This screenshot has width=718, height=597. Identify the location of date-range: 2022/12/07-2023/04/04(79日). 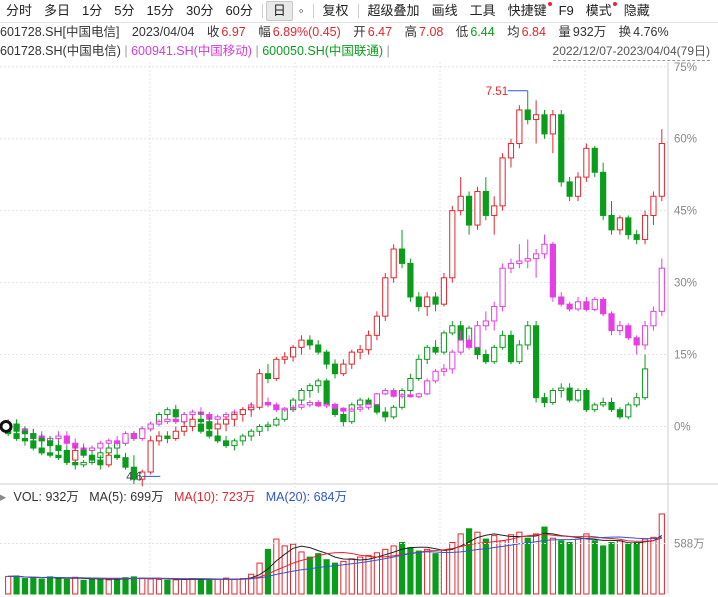
(631, 51).